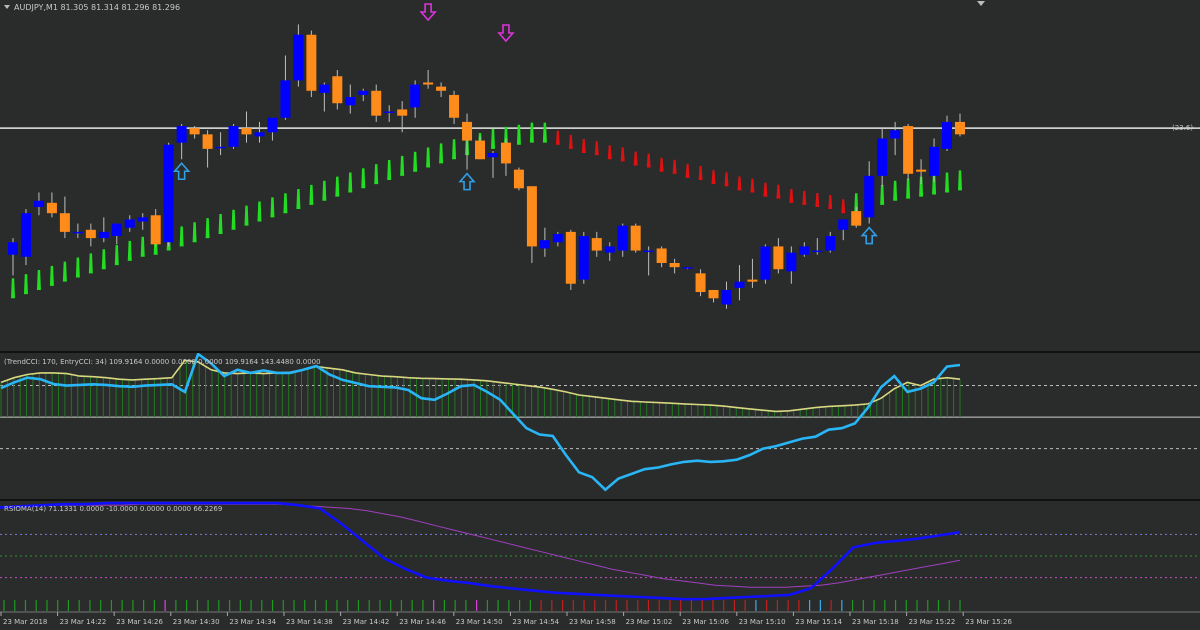  Describe the element at coordinates (480, 386) in the screenshot. I see `trend-cci-line` at that location.